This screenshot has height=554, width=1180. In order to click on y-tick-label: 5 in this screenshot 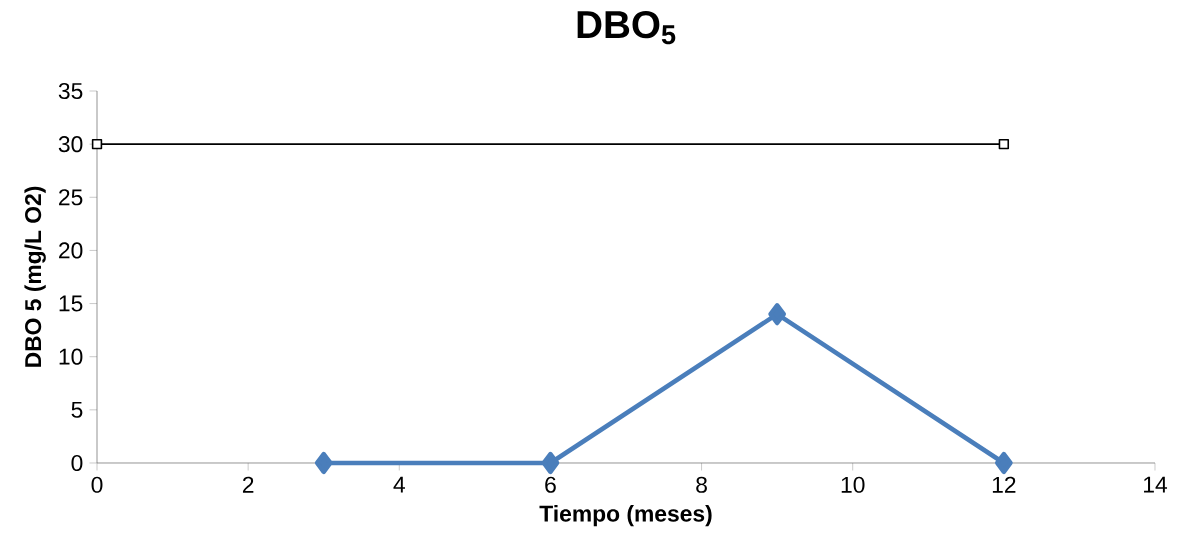, I will do `click(77, 409)`.